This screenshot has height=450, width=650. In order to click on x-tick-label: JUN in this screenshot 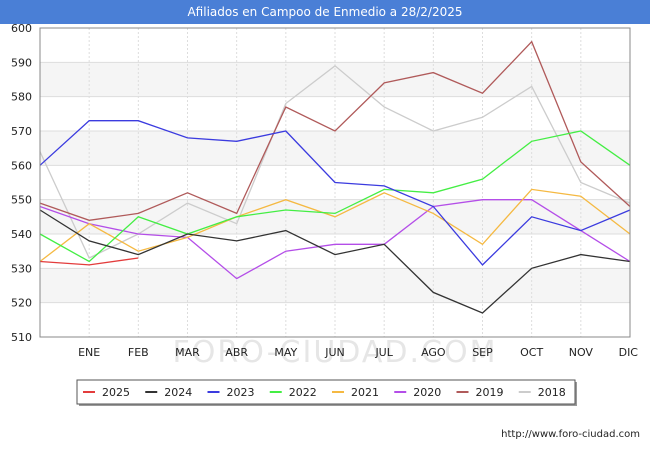, I will do `click(334, 352)`.